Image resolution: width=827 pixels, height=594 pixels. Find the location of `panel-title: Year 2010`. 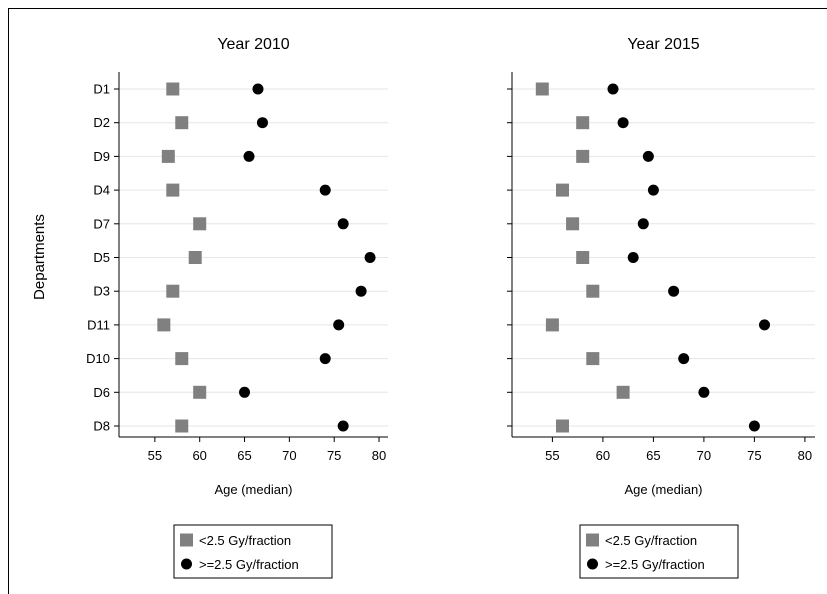

panel-title: Year 2010 is located at coordinates (253, 44).